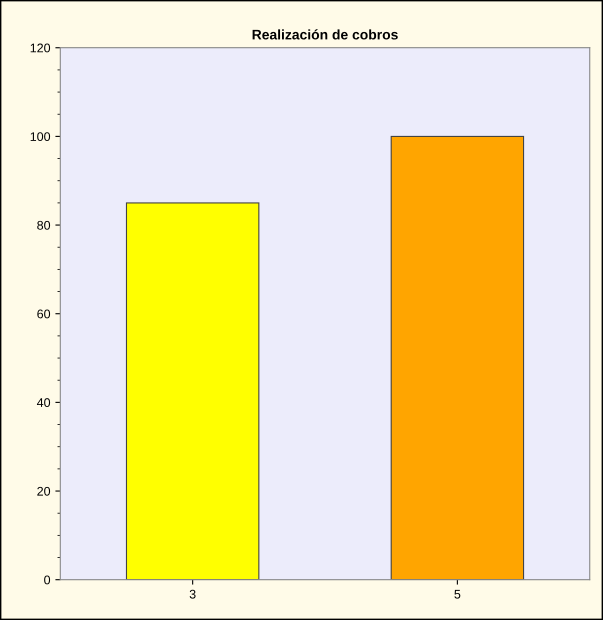 The width and height of the screenshot is (603, 620). I want to click on y-tick-label: 40, so click(43, 403).